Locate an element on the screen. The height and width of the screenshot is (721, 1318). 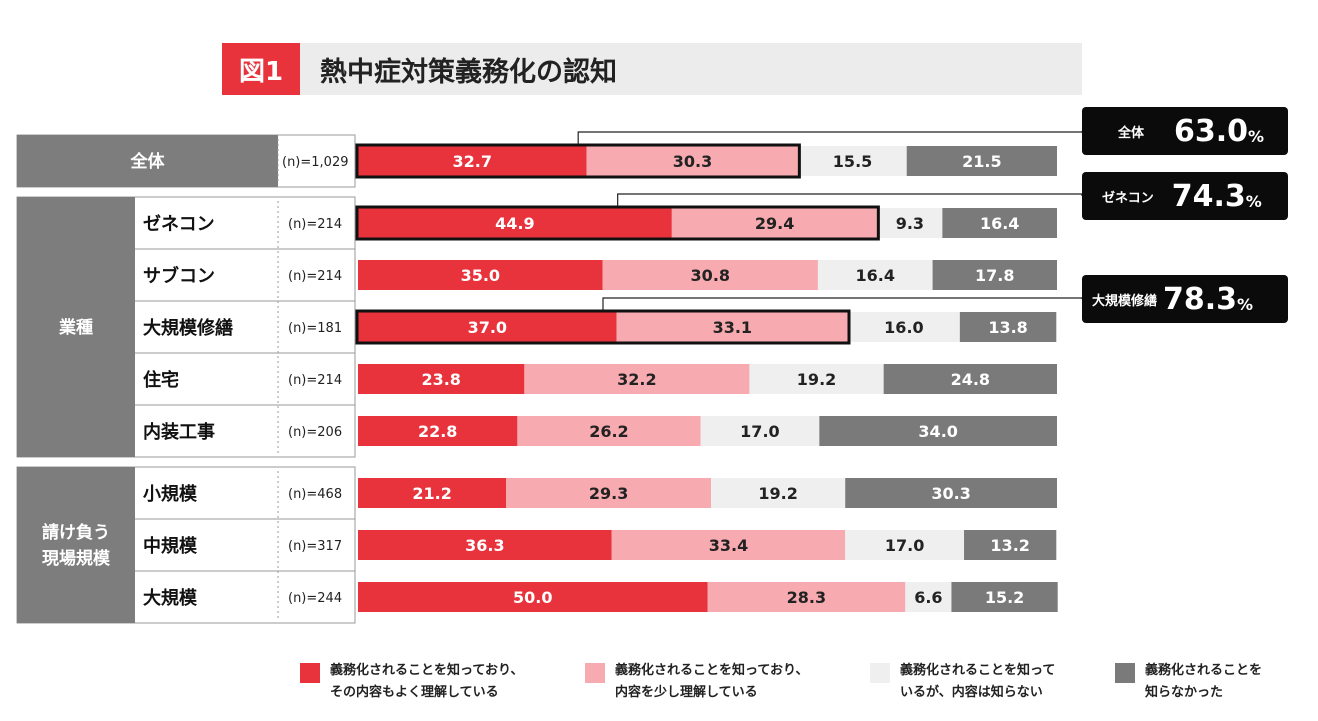
category-label: 小規模 is located at coordinates (170, 494).